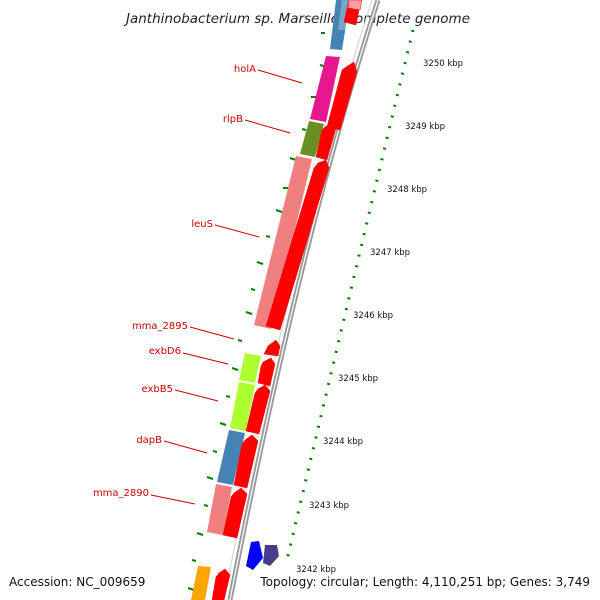 The width and height of the screenshot is (600, 600). I want to click on tick-label-3245: 3245 kbp, so click(358, 379).